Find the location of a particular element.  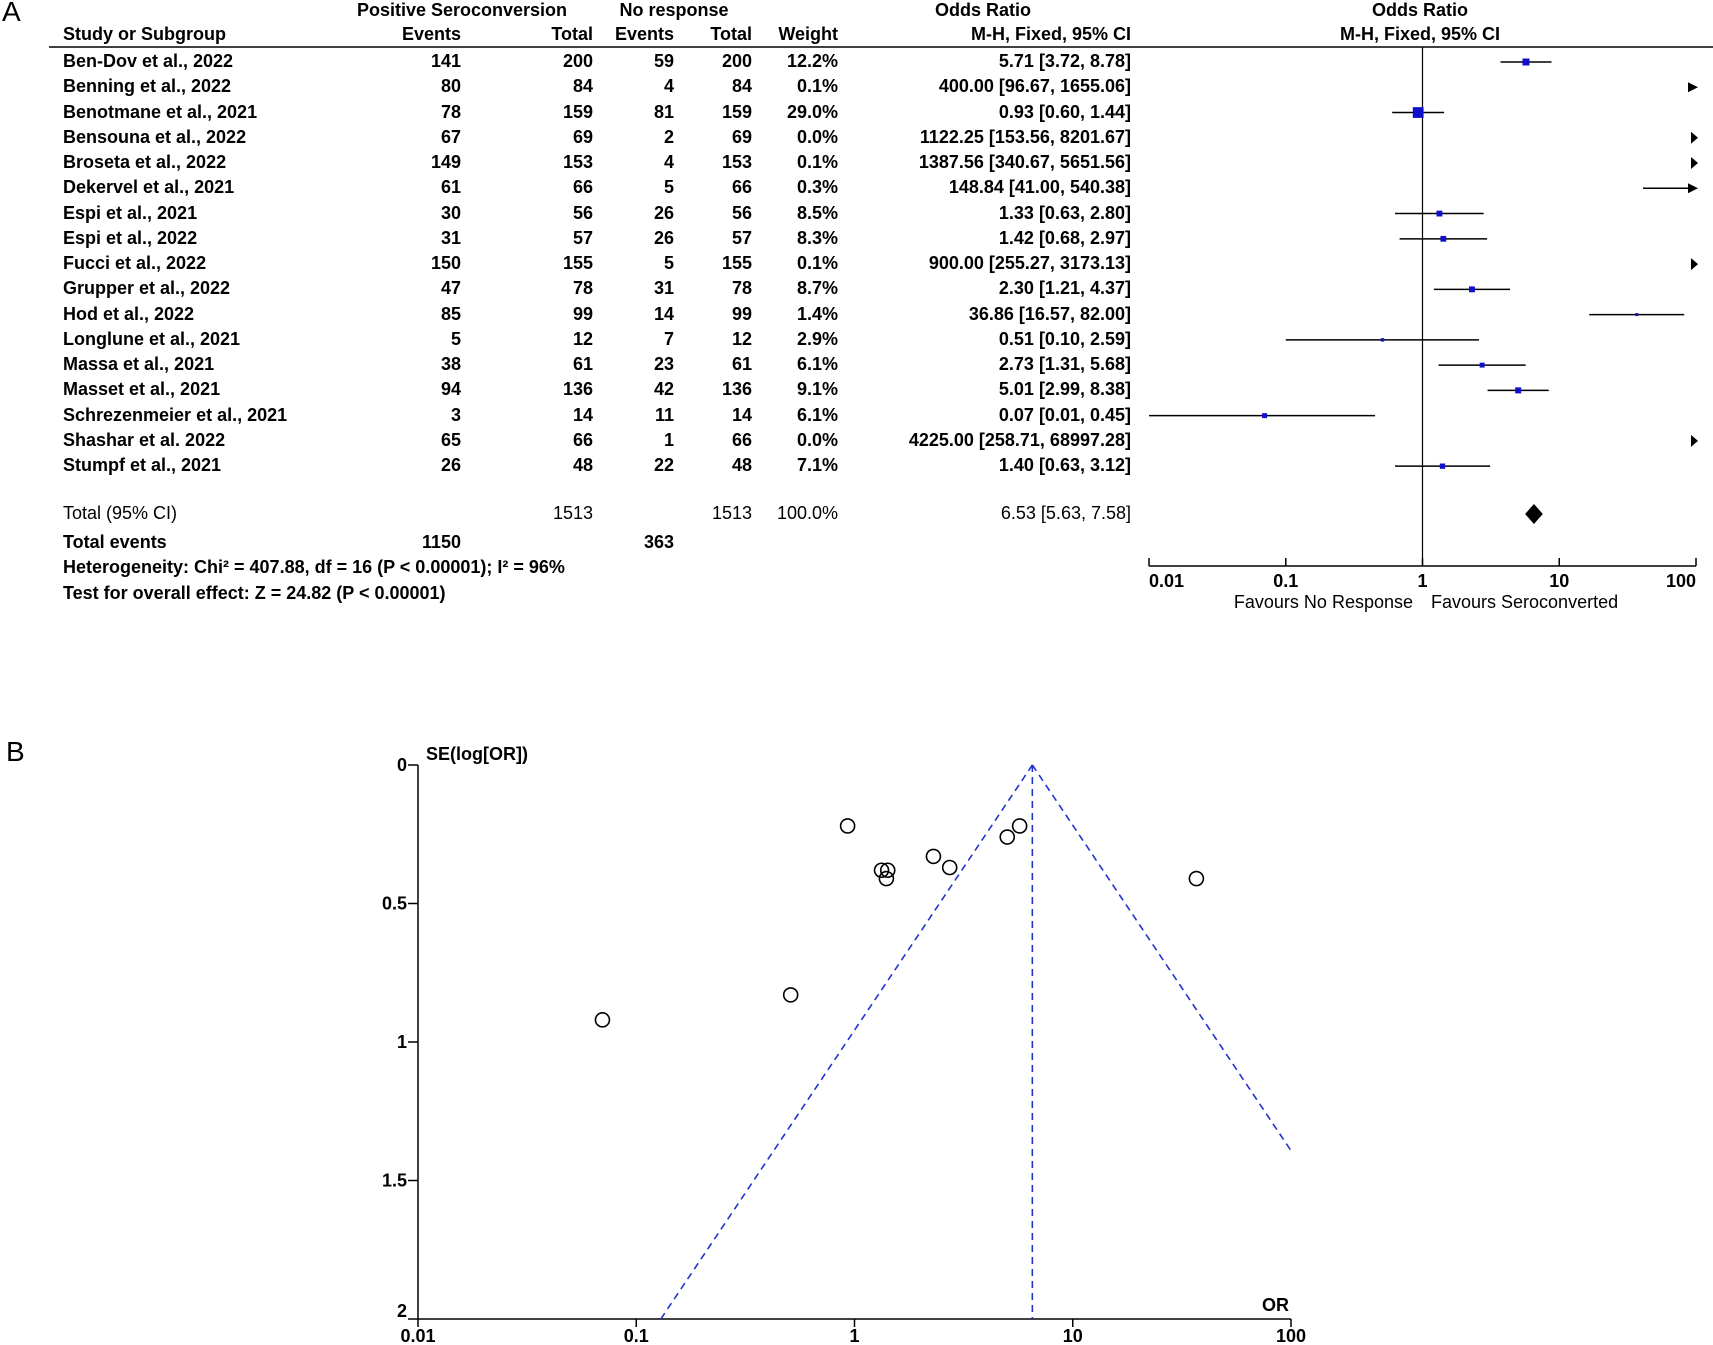

study-cell-name: Longlune et al., 2021 is located at coordinates (152, 338).